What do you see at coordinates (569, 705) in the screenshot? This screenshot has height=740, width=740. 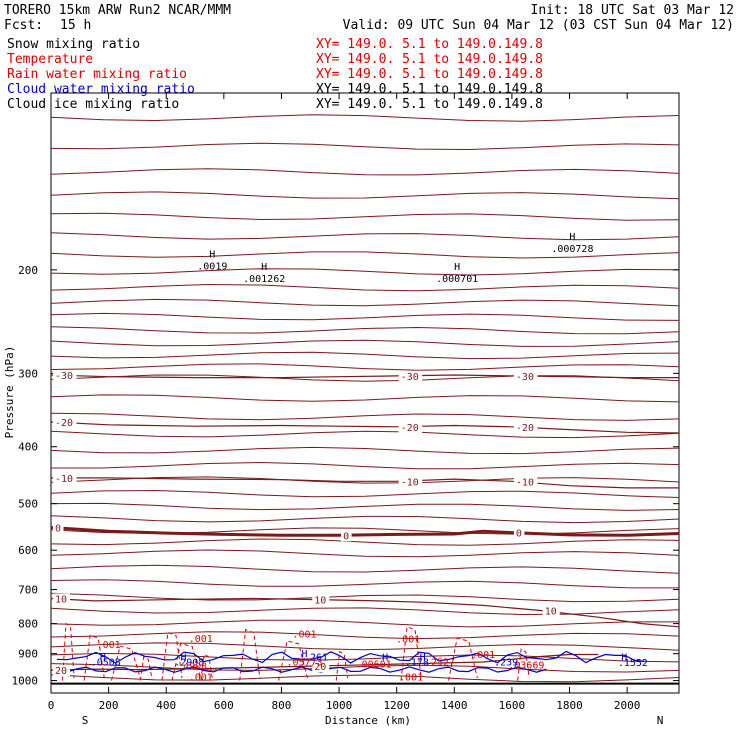 I see `x-tick-label: 1800` at bounding box center [569, 705].